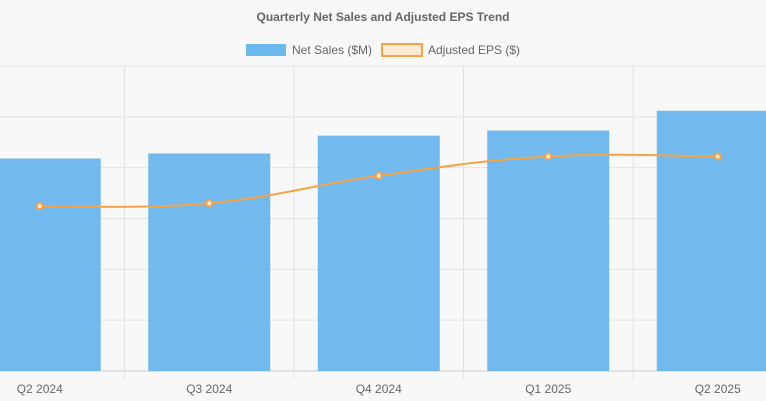 This screenshot has width=766, height=401. I want to click on x-tick-label: Q3 2024, so click(209, 389).